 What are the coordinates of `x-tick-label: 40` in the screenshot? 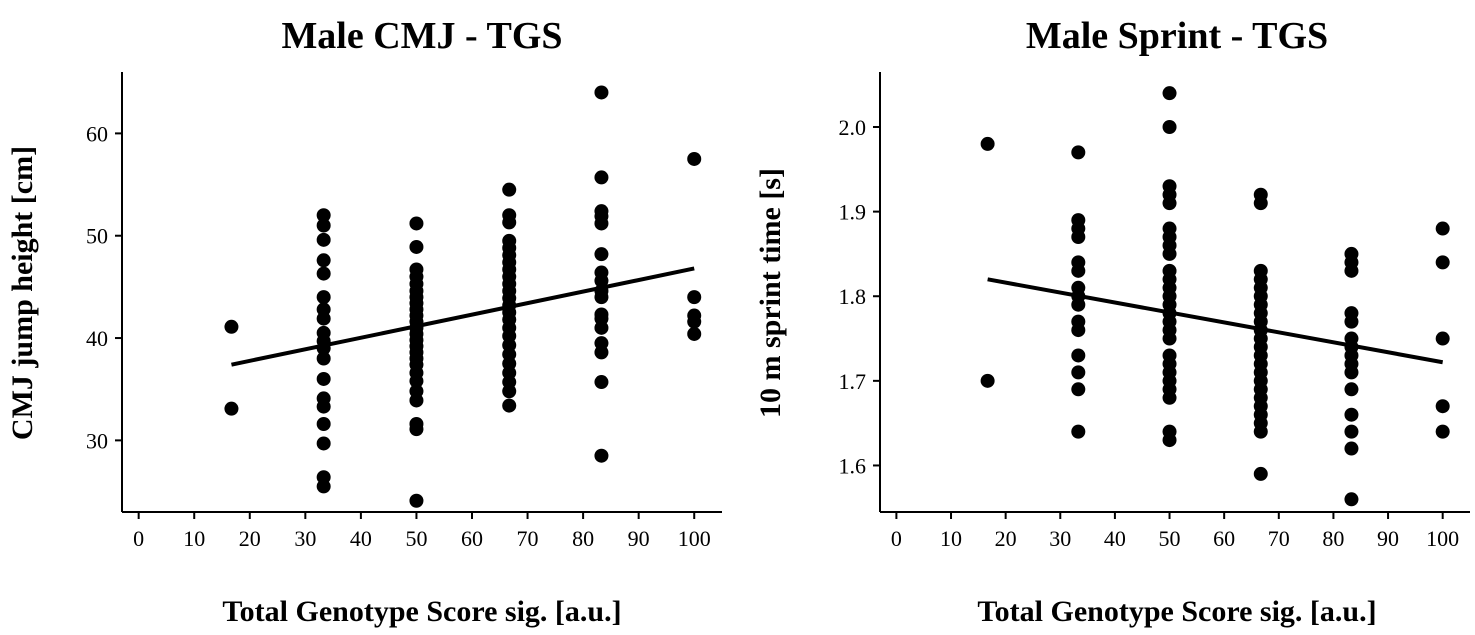 It's located at (1115, 538).